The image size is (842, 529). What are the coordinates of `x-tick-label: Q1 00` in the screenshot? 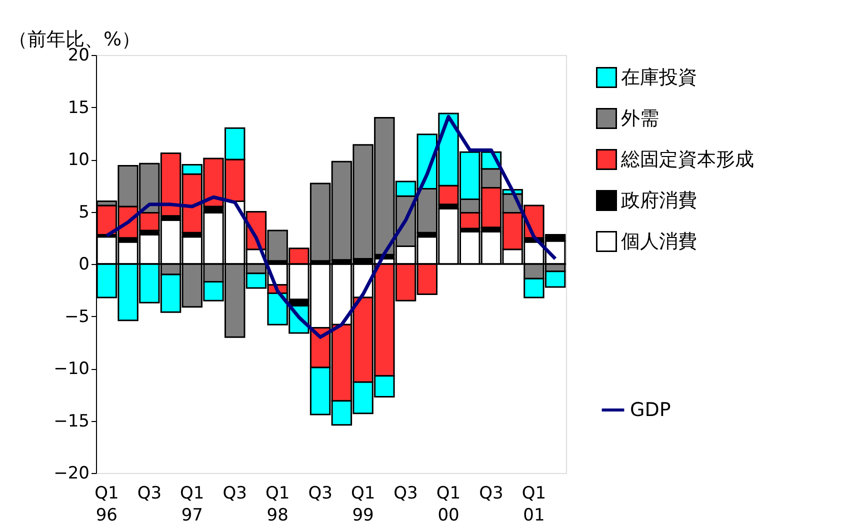 It's located at (448, 505).